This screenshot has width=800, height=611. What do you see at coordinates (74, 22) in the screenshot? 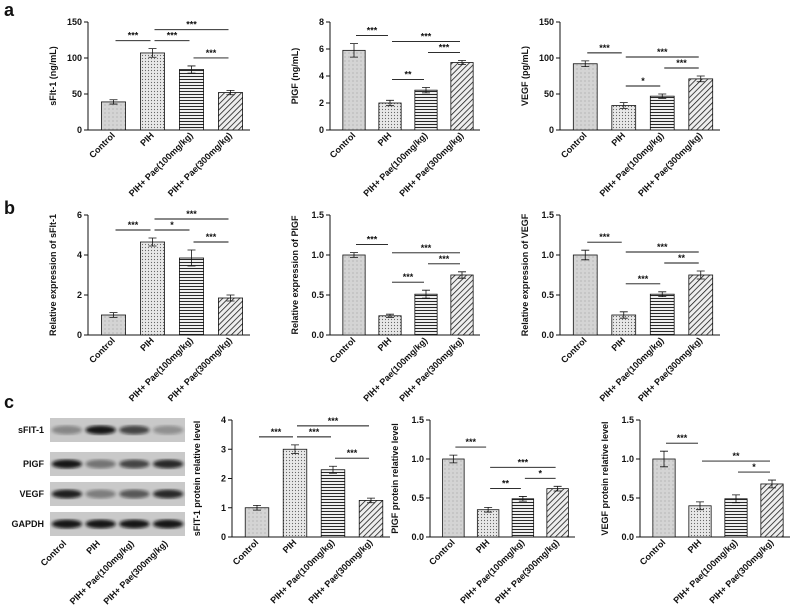
I see `y-tick-label: 150` at bounding box center [74, 22].